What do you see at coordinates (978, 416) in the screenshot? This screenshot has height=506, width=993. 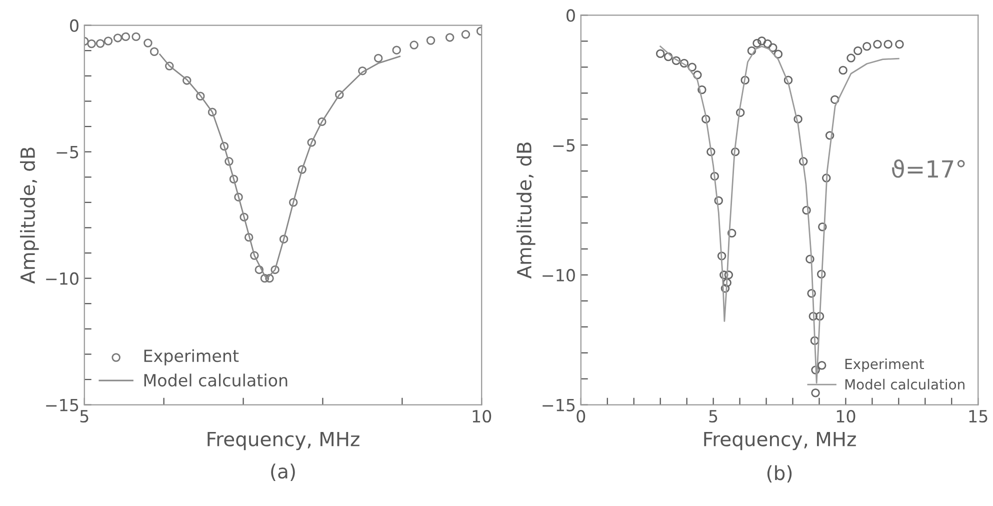 I see `x-tick-label: 15` at bounding box center [978, 416].